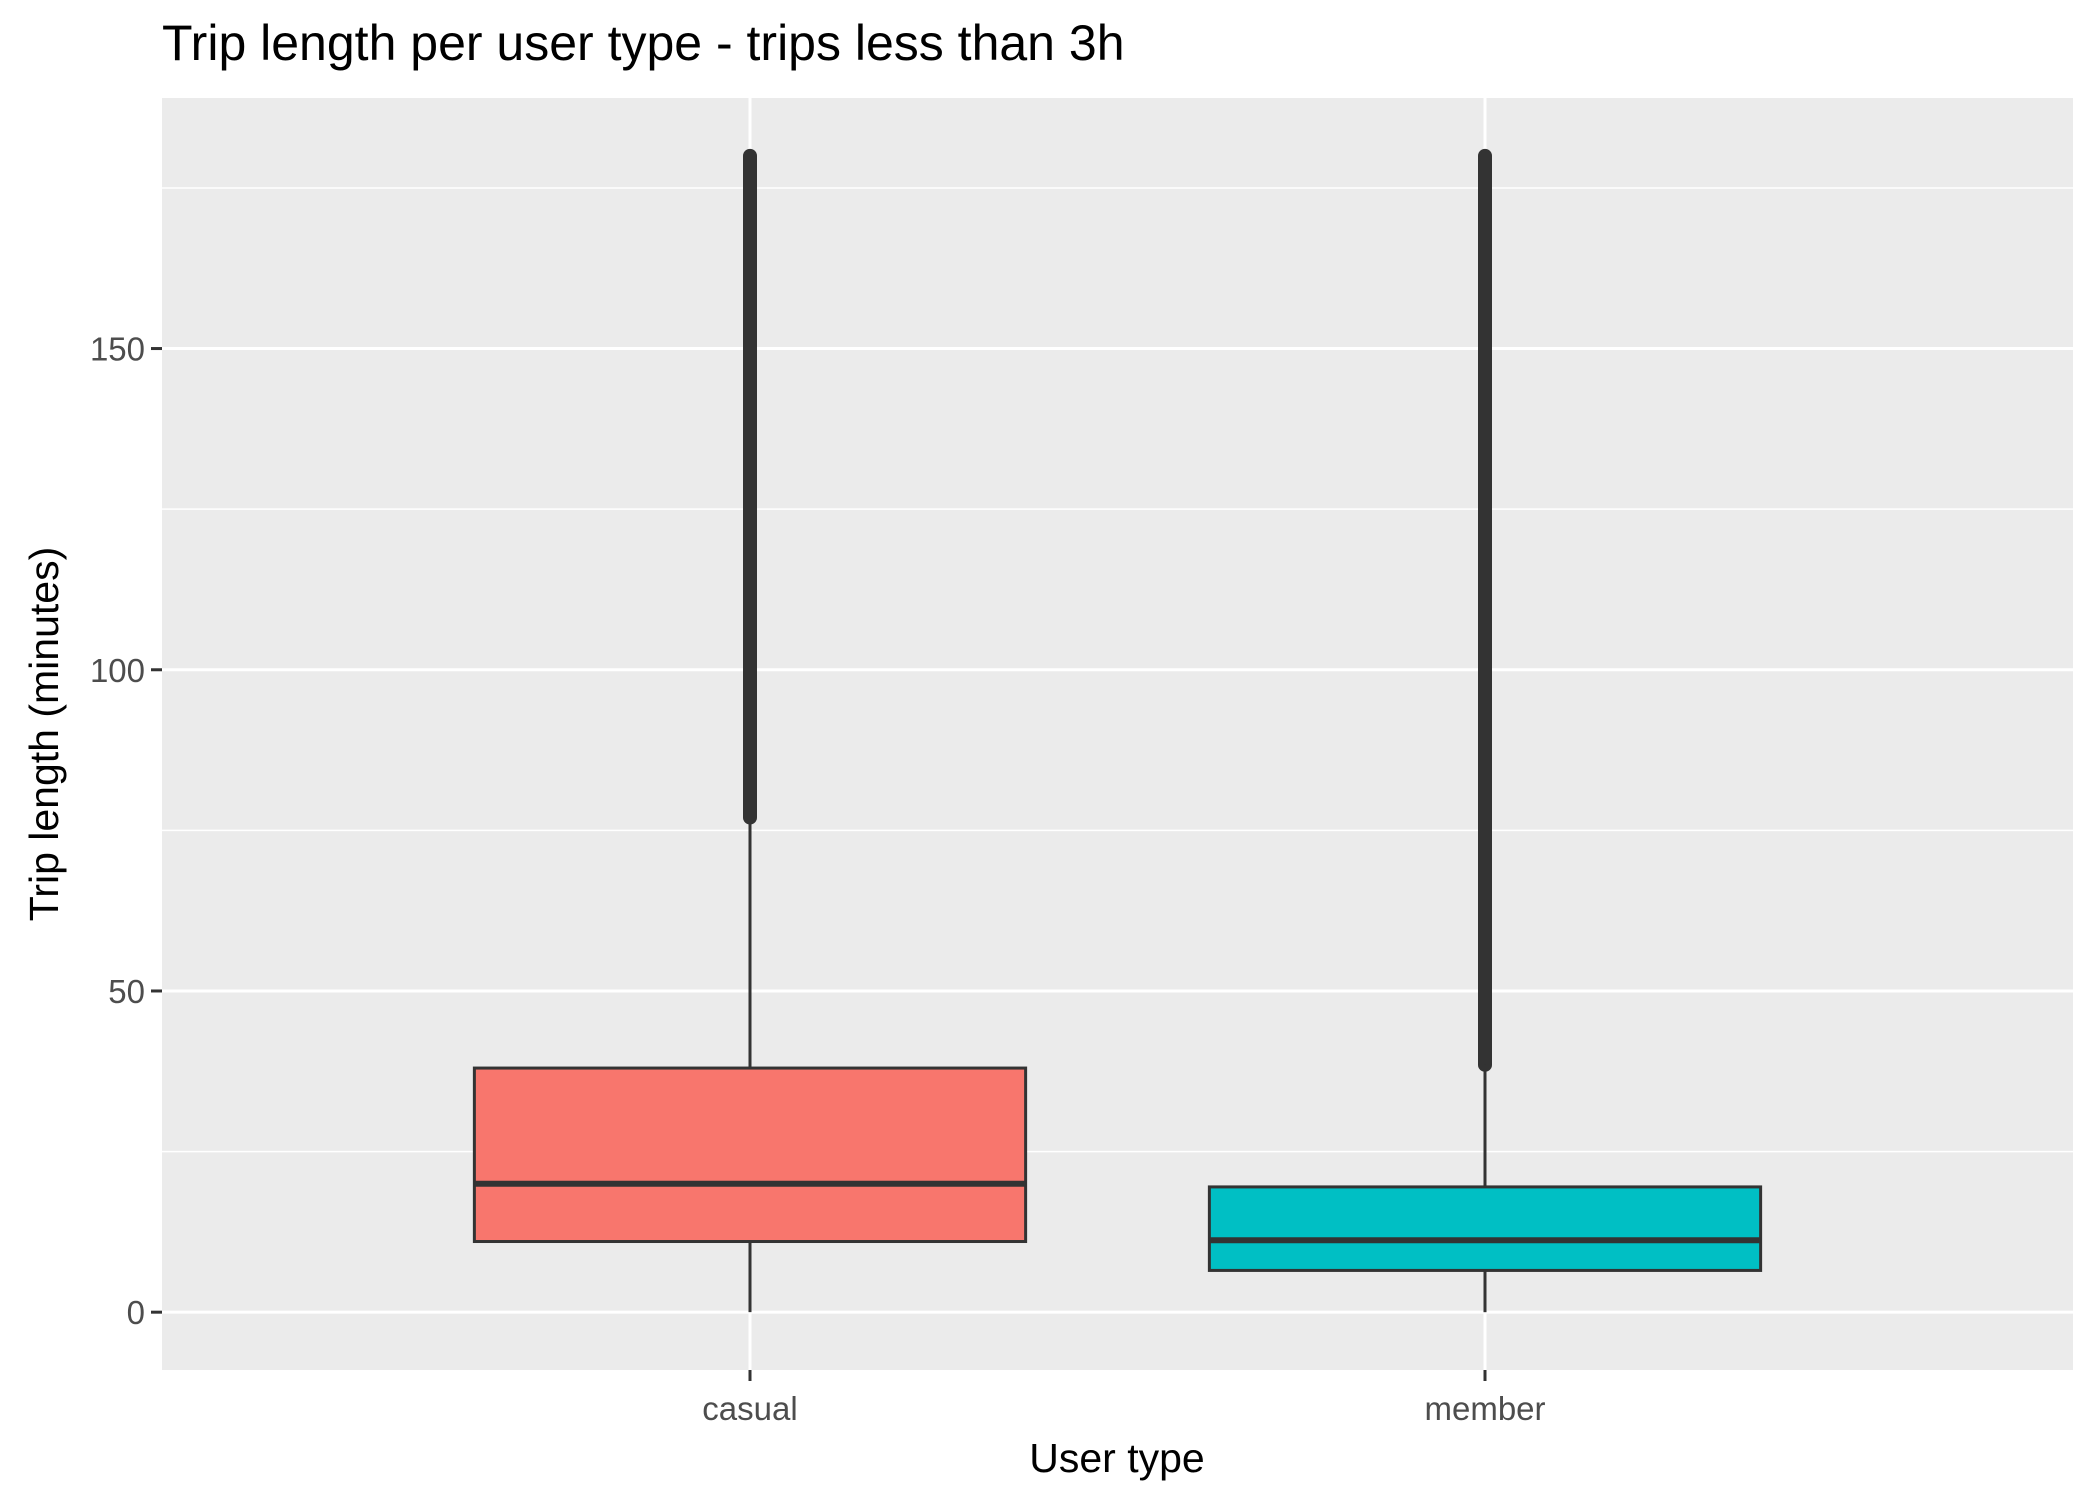  What do you see at coordinates (1124, 1398) in the screenshot?
I see `x-axis: casual member` at bounding box center [1124, 1398].